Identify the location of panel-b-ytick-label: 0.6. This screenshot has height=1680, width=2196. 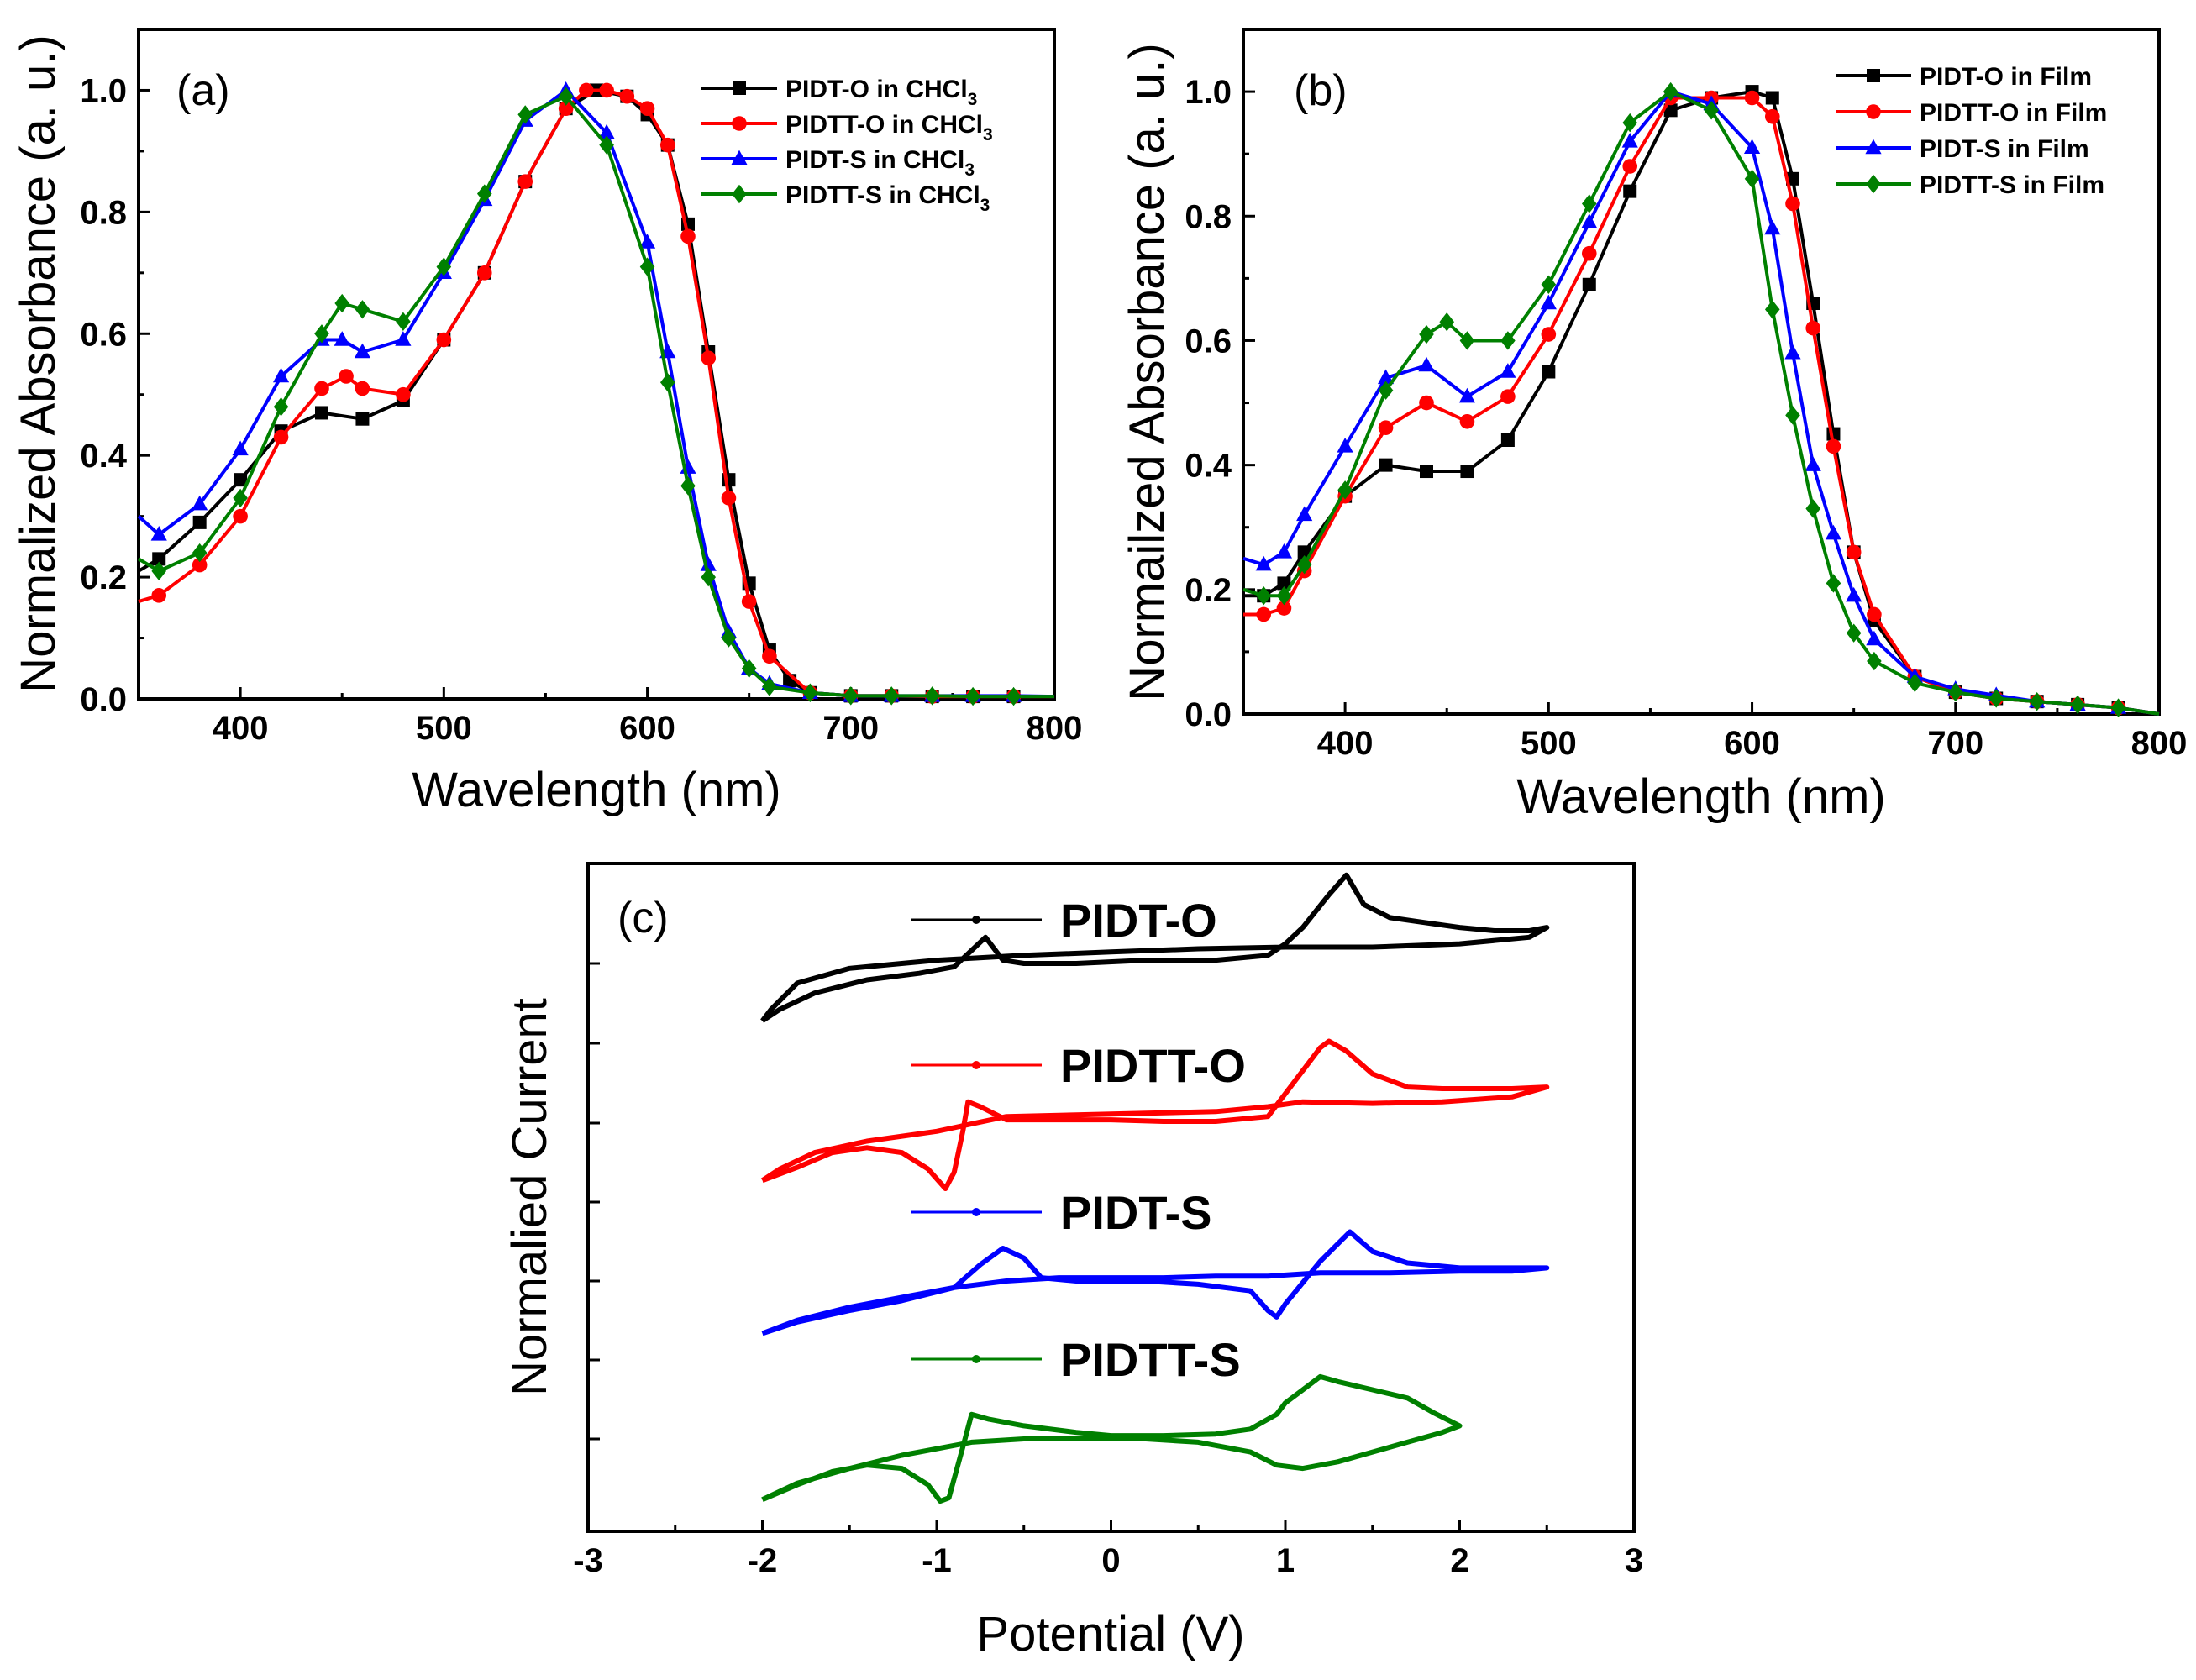
(1208, 341).